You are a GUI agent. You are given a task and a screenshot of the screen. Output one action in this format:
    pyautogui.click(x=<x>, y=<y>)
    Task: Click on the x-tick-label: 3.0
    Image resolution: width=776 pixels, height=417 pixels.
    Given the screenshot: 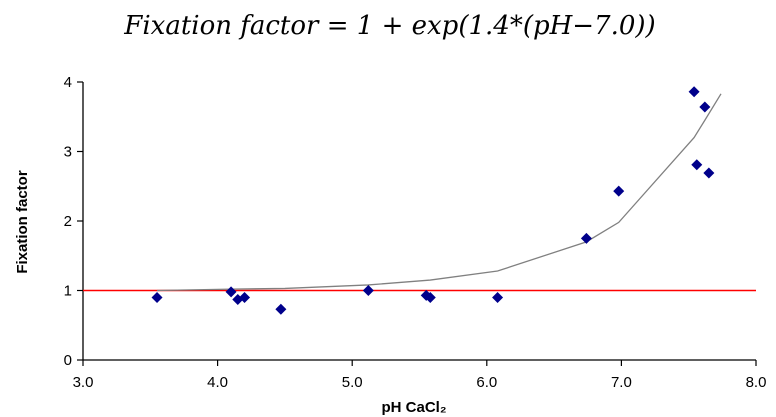 What is the action you would take?
    pyautogui.click(x=83, y=382)
    